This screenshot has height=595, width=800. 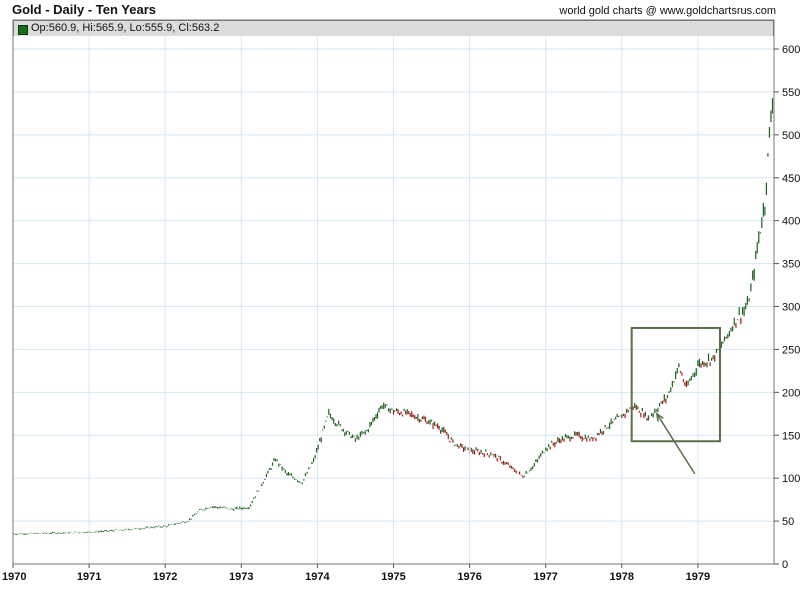 I want to click on x-tick-label: 1971, so click(x=89, y=577).